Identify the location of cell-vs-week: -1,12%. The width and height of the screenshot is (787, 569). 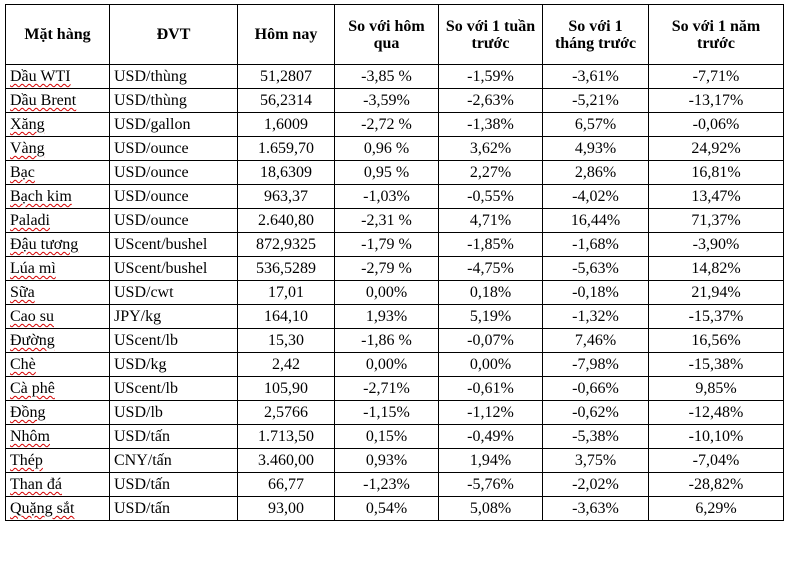
(490, 412).